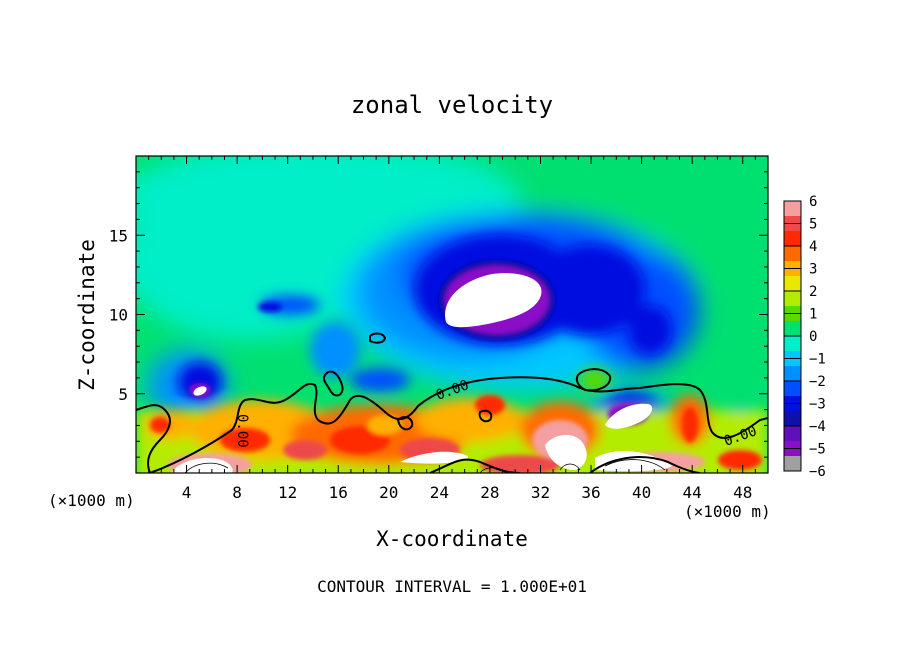 The height and width of the screenshot is (654, 904). I want to click on colorbar-label: −4, so click(817, 427).